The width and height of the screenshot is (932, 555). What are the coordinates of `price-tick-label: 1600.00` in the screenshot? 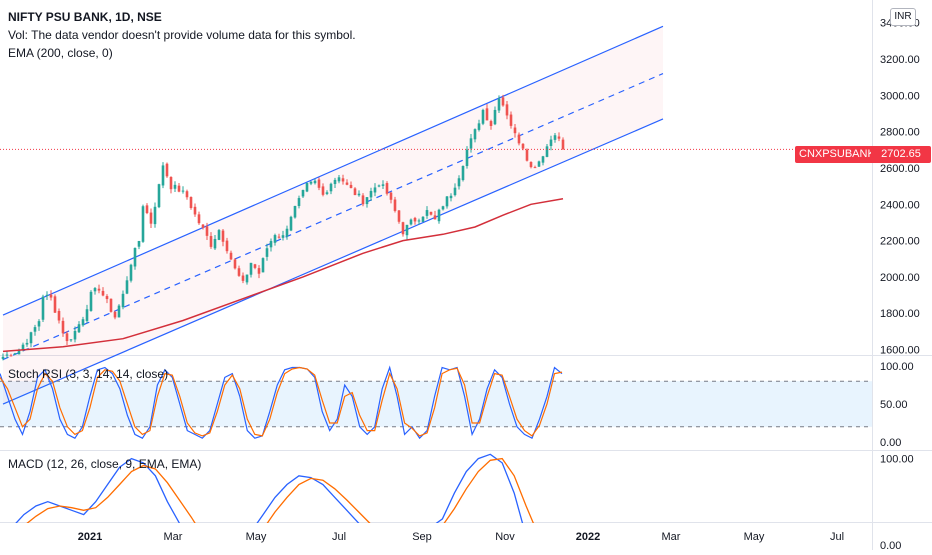 It's located at (900, 351).